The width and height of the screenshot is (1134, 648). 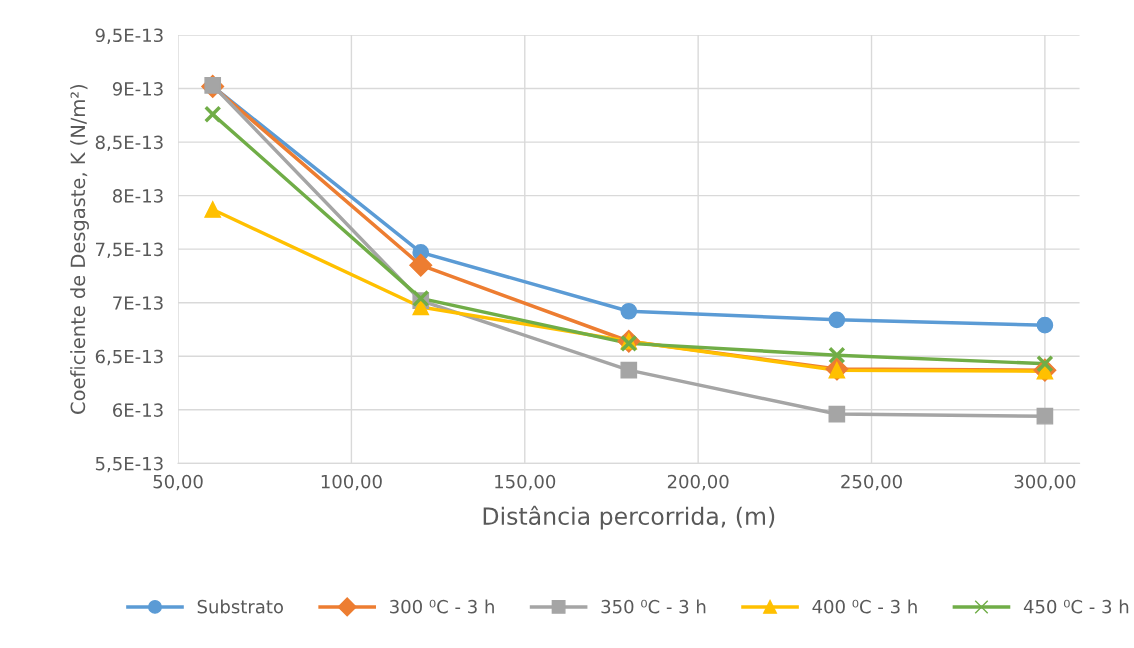 I want to click on y-tick-label: 9E-13, so click(x=137, y=88).